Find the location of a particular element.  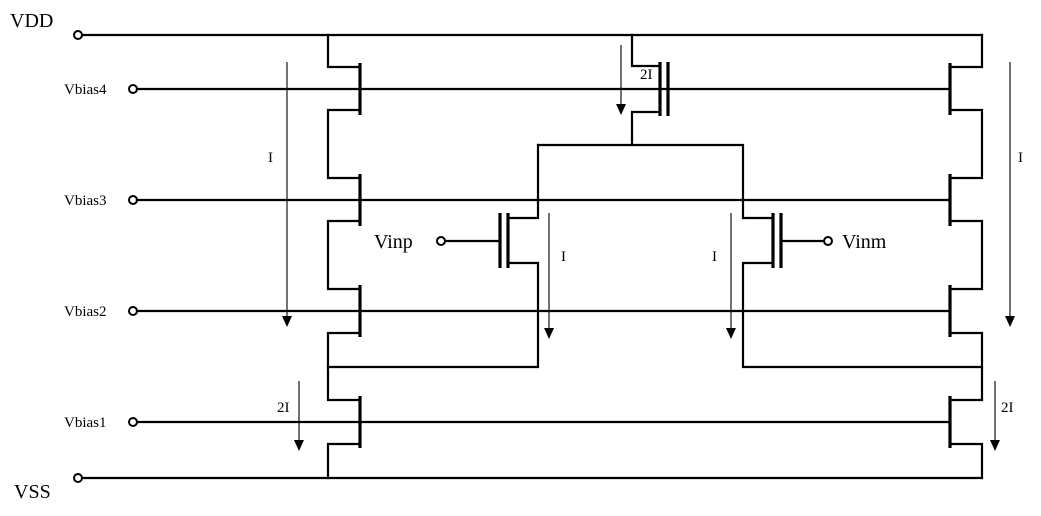

vbias1-terminal is located at coordinates (133, 422).